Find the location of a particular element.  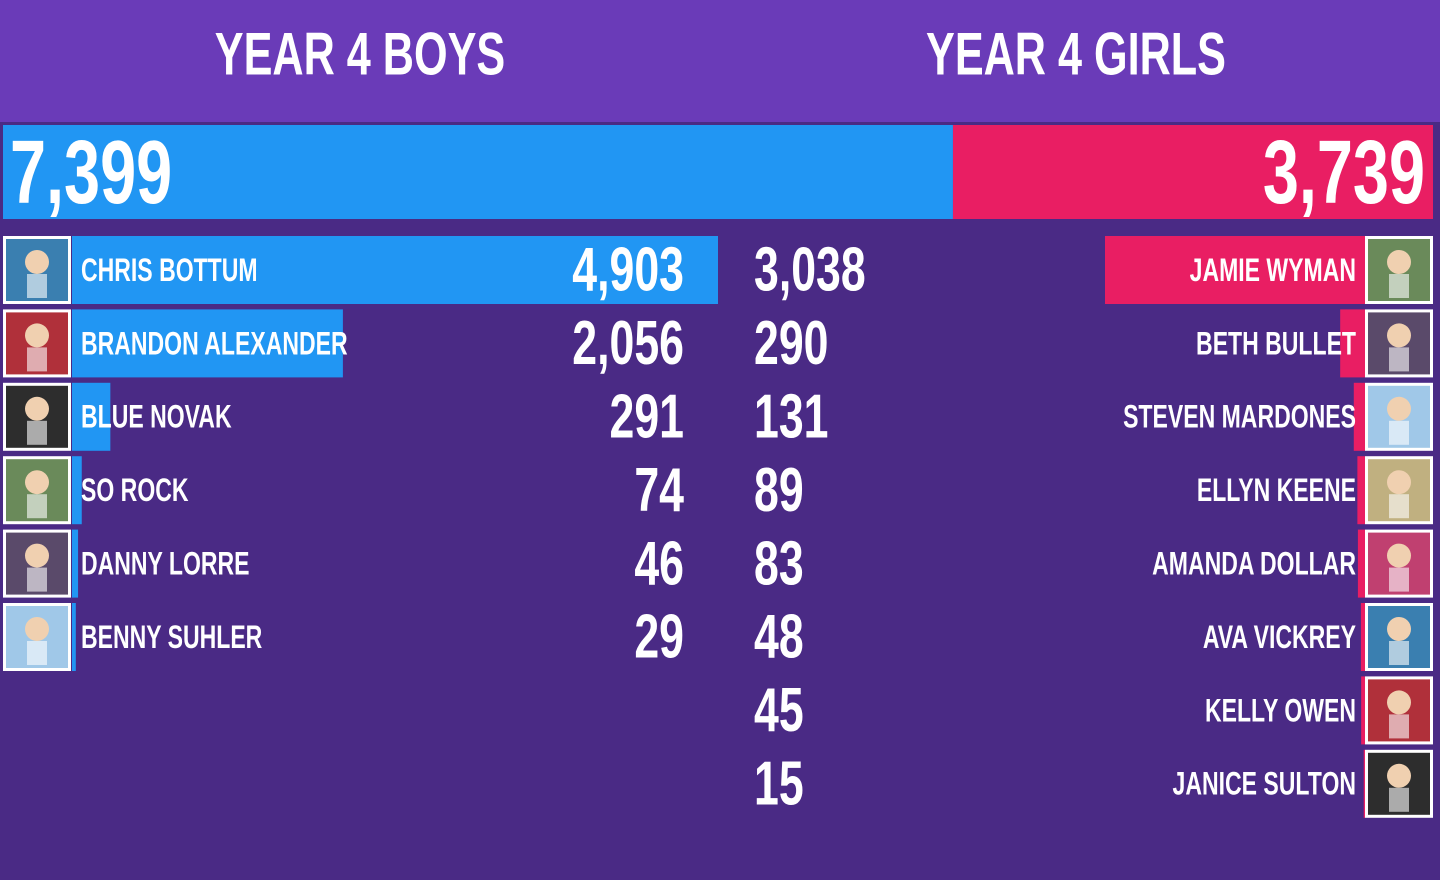

player-score: 3,038 is located at coordinates (810, 270).